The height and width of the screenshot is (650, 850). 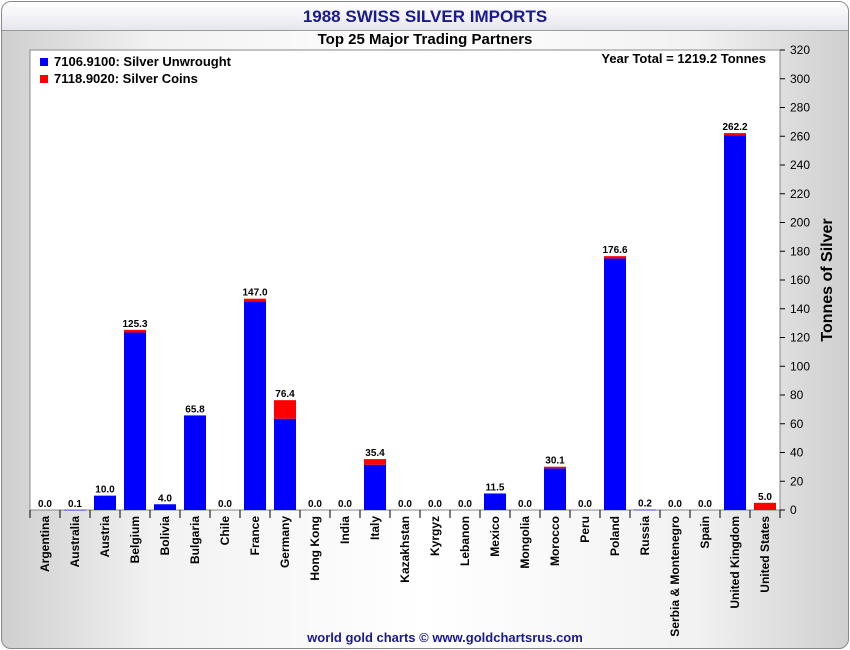 What do you see at coordinates (615, 536) in the screenshot?
I see `x-tick-label: Poland` at bounding box center [615, 536].